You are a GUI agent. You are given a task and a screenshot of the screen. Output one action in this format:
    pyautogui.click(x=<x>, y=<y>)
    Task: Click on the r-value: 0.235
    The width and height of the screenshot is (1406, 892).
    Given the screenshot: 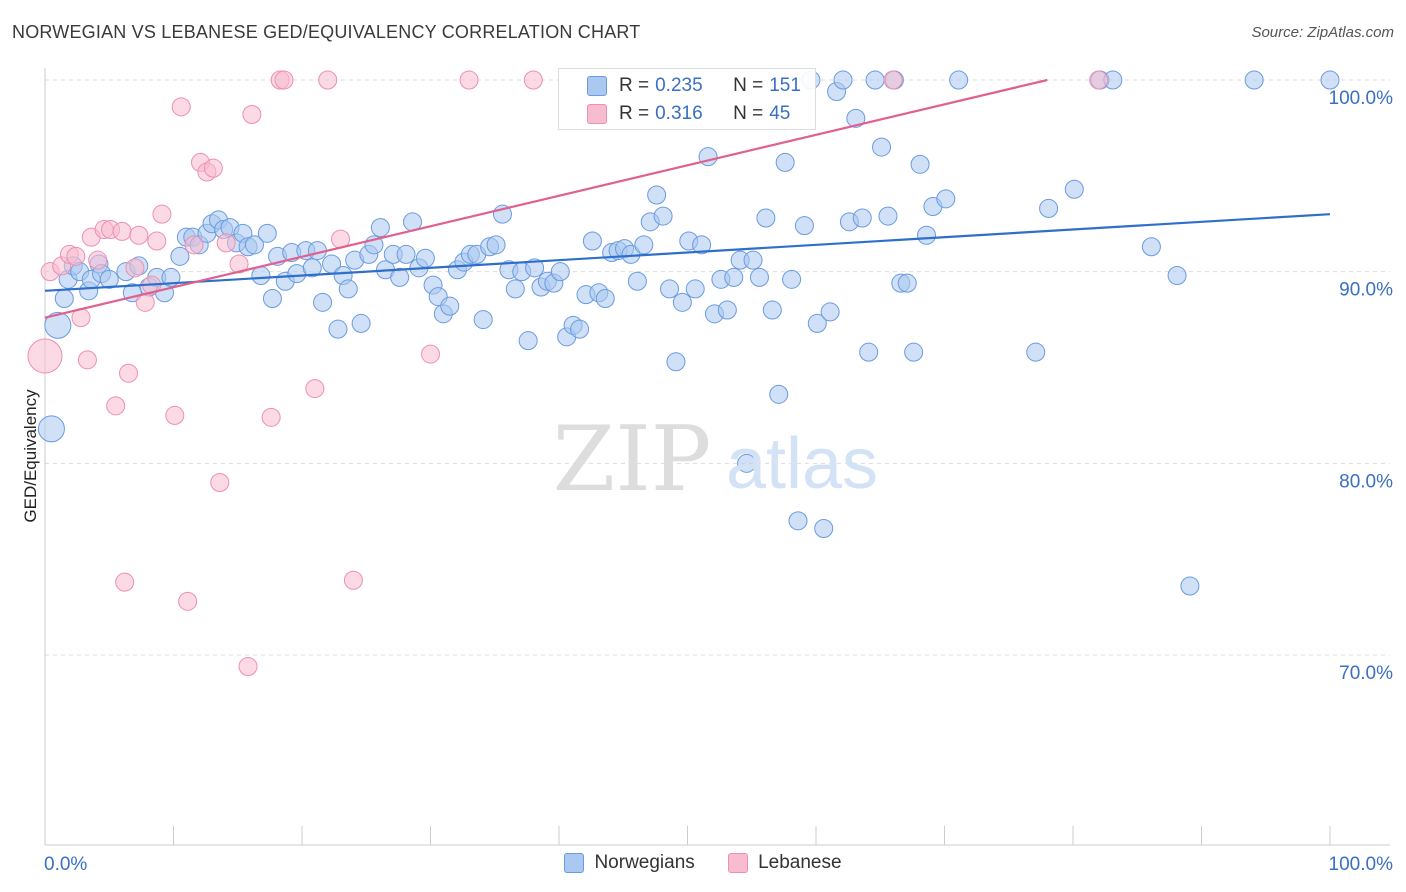 What is the action you would take?
    pyautogui.click(x=679, y=85)
    